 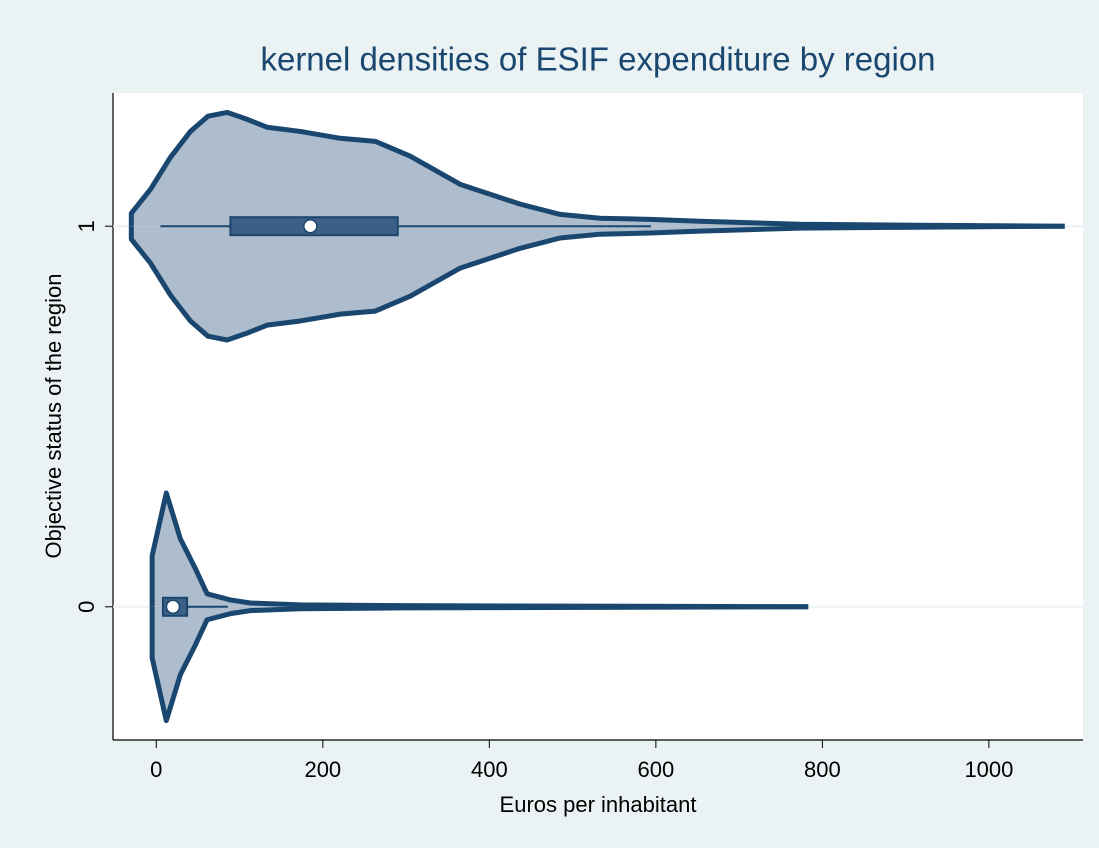 What do you see at coordinates (322, 769) in the screenshot?
I see `x-tick-label: 200` at bounding box center [322, 769].